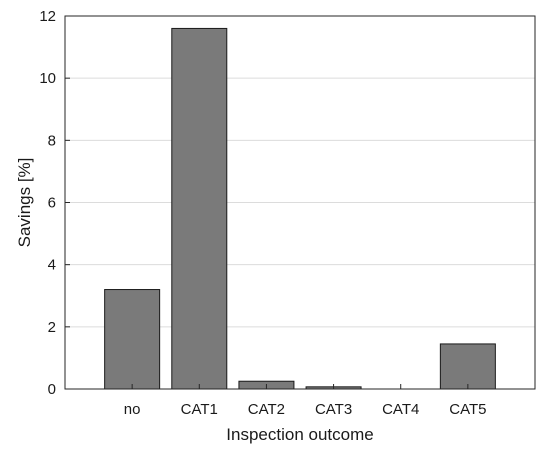 The width and height of the screenshot is (550, 449). I want to click on x-tick-label-cat1: CAT1, so click(199, 409).